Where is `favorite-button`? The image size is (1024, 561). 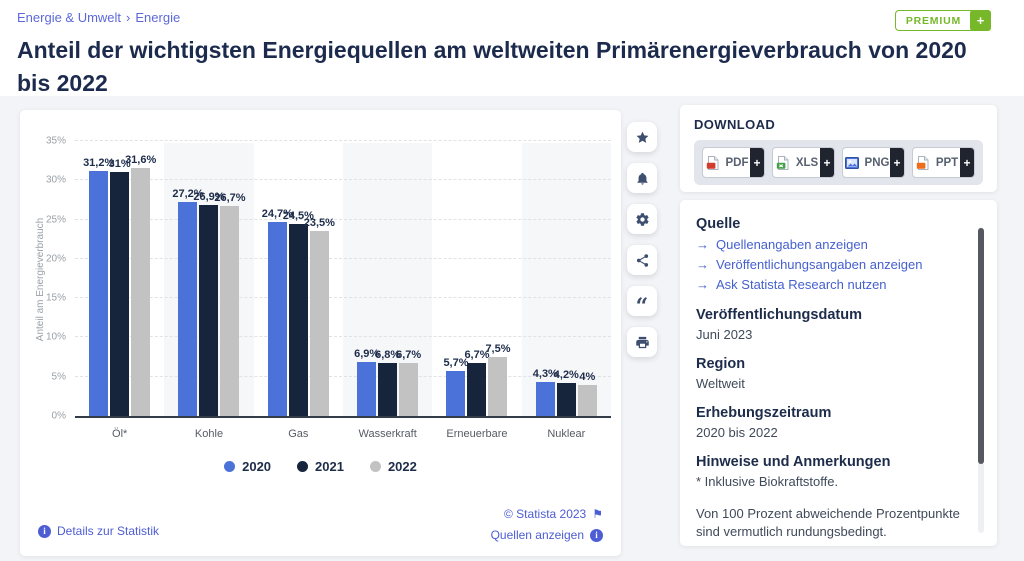 favorite-button is located at coordinates (642, 137).